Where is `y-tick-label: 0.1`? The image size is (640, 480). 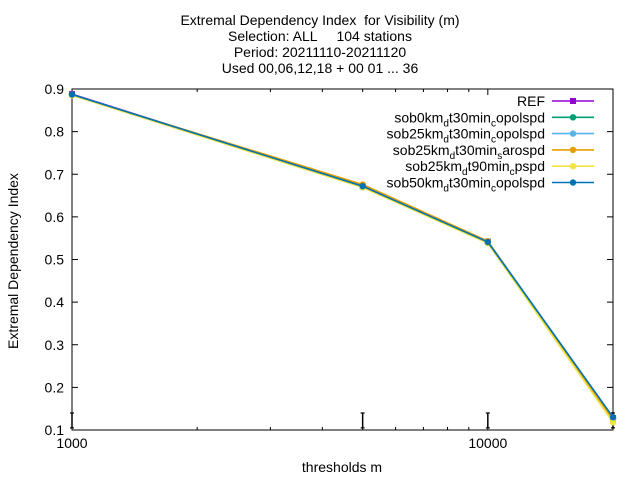 y-tick-label: 0.1 is located at coordinates (55, 430).